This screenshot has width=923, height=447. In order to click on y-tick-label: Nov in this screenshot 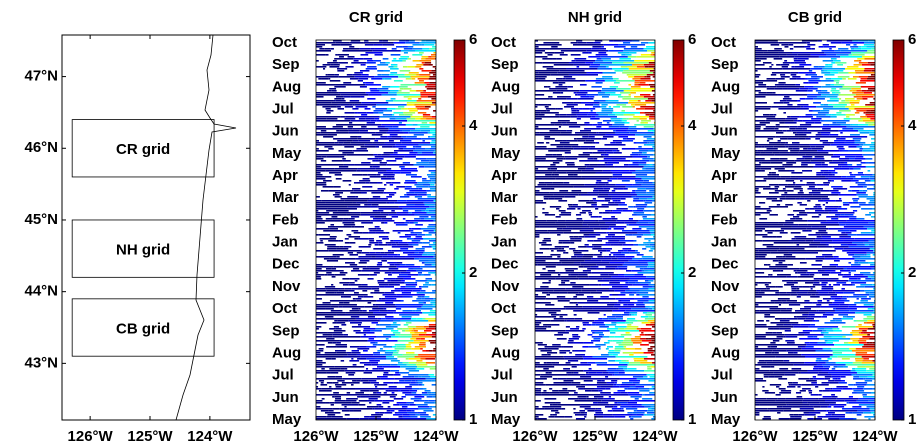, I will do `click(725, 286)`.